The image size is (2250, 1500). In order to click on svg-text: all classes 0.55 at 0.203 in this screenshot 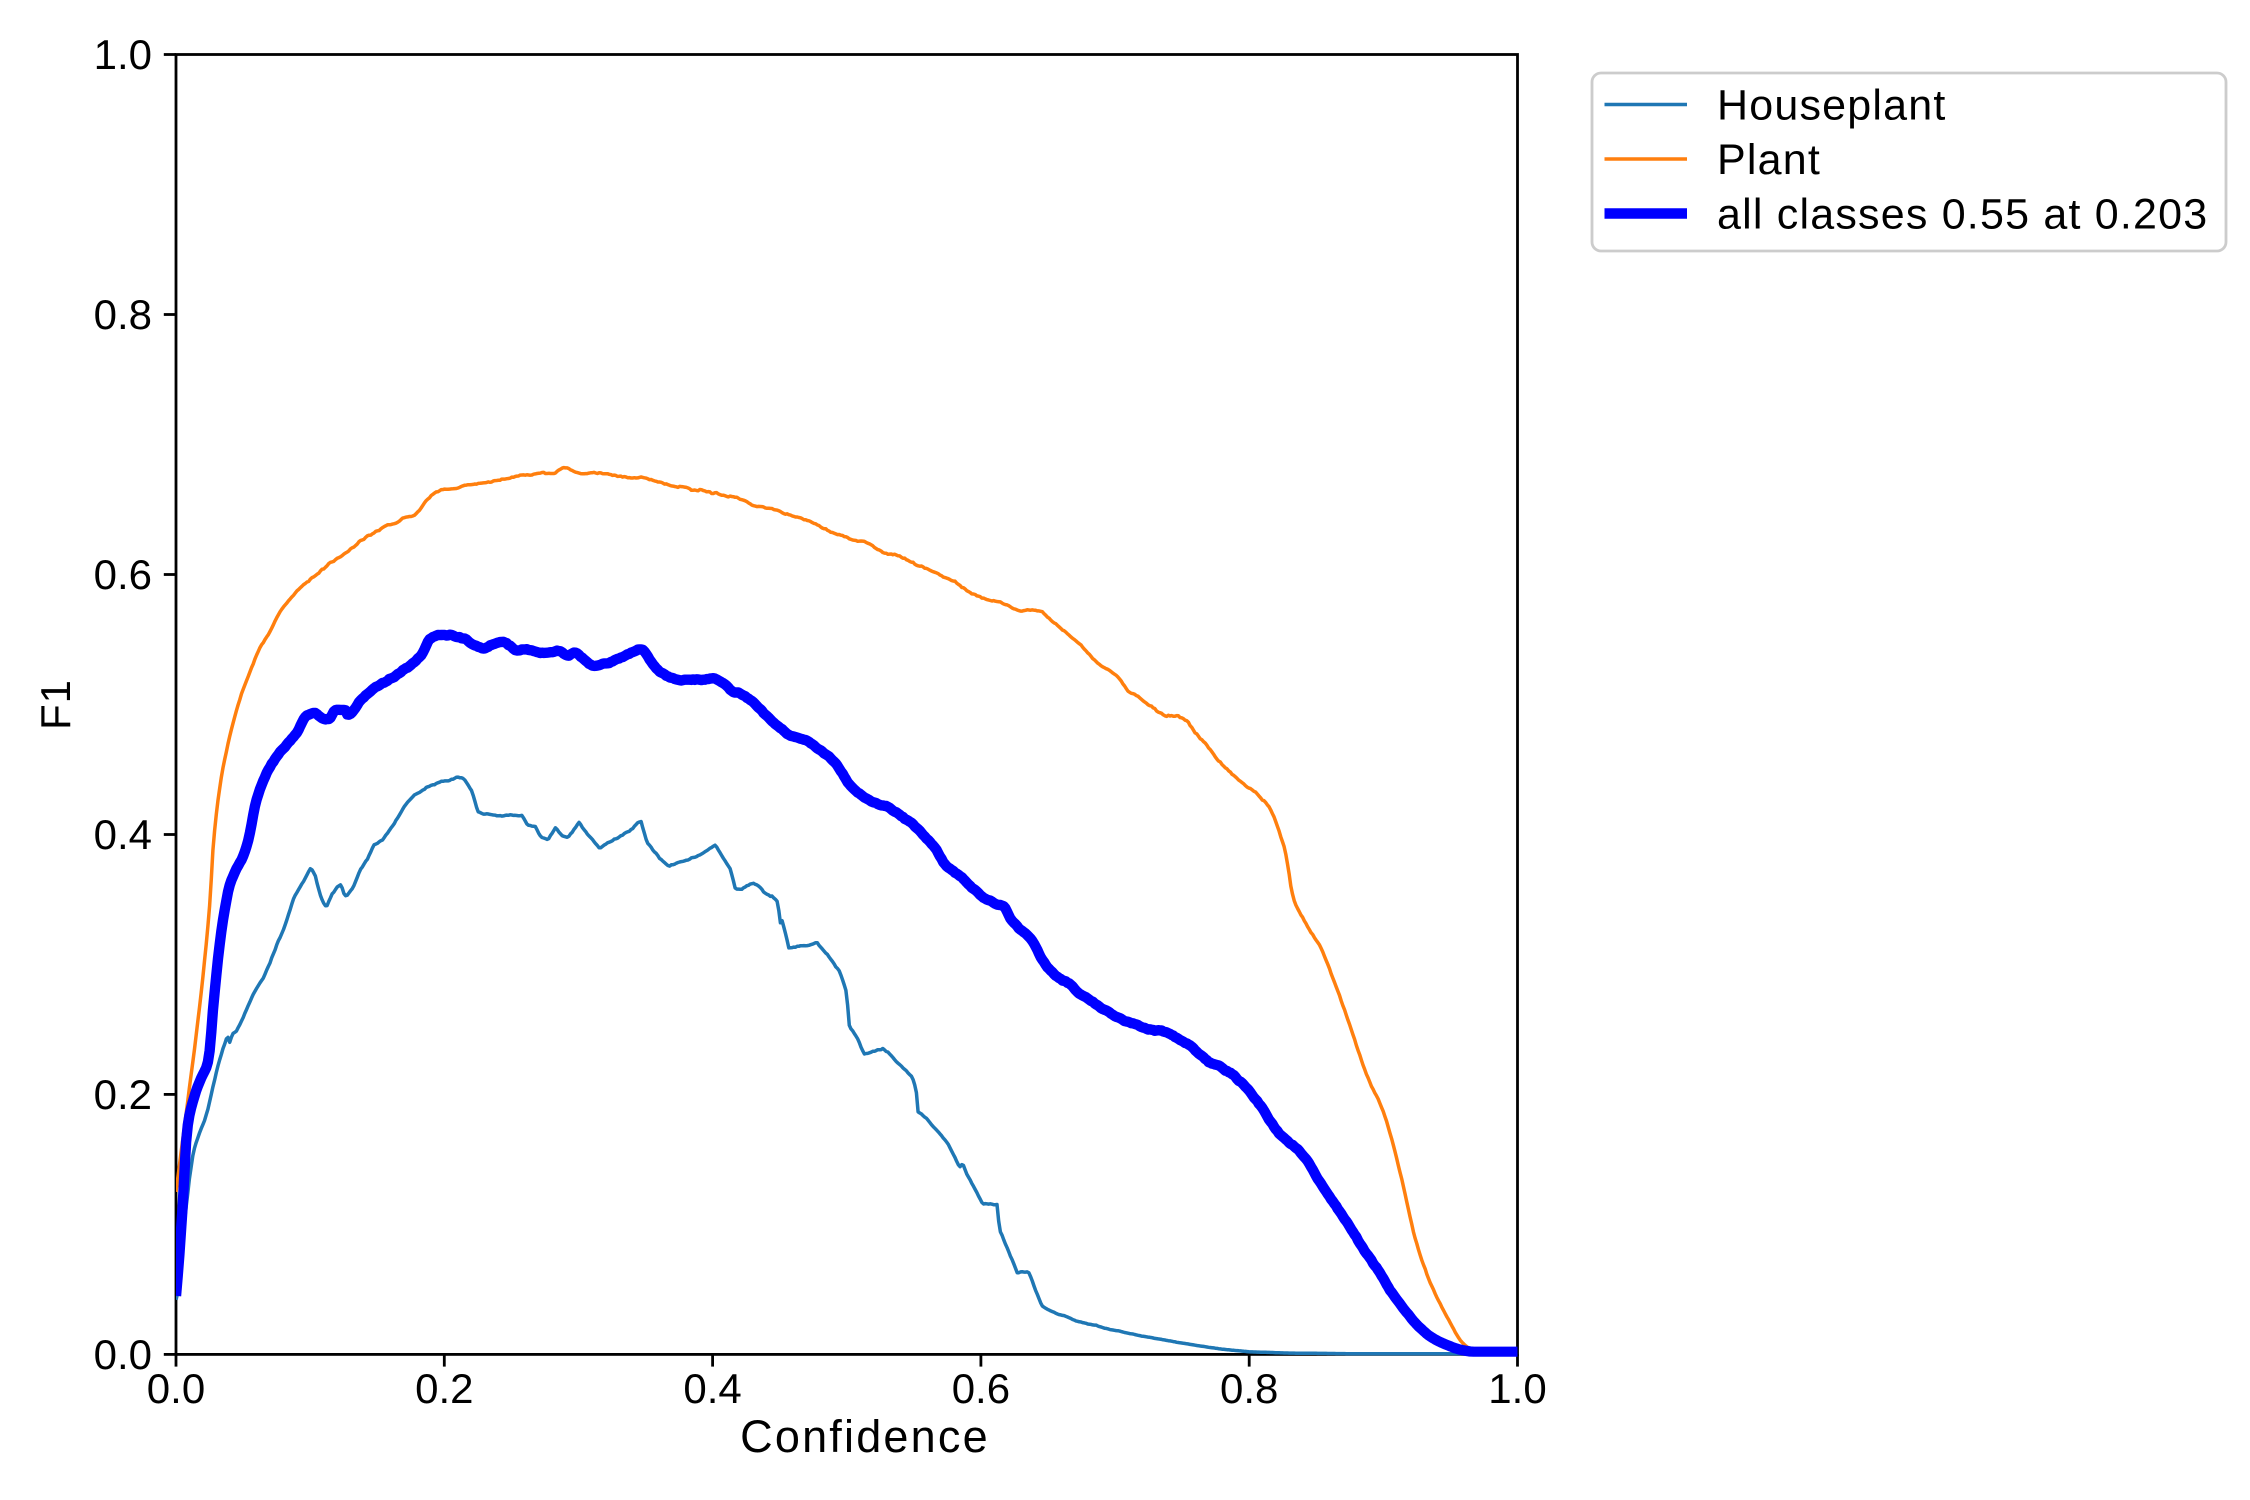, I will do `click(1962, 215)`.